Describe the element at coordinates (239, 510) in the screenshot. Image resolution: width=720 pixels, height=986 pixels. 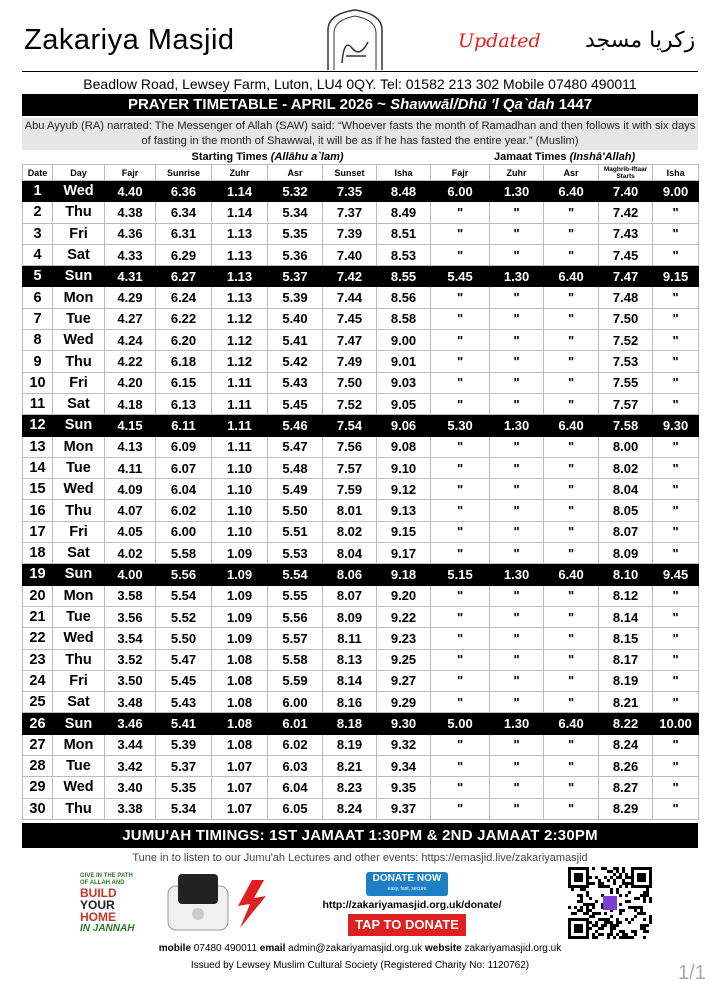
I see `time-cell: 1.10` at that location.